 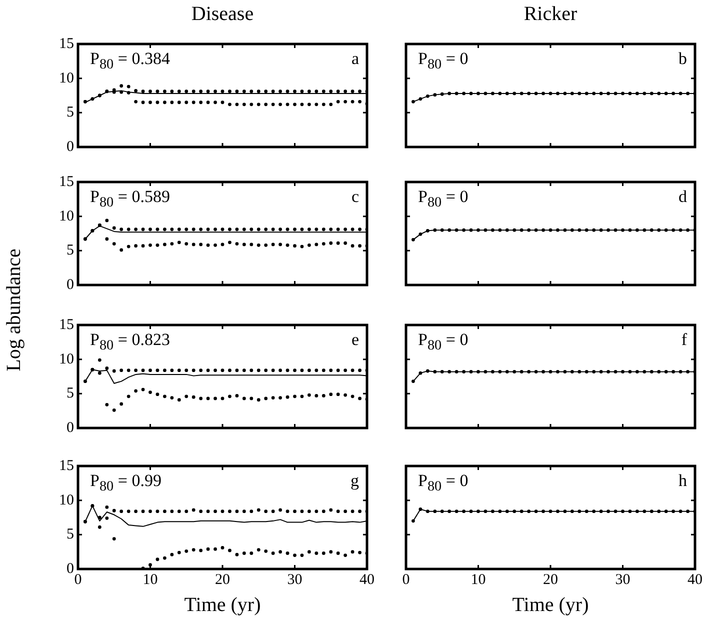 I want to click on x-tick-label: 0, so click(x=406, y=580).